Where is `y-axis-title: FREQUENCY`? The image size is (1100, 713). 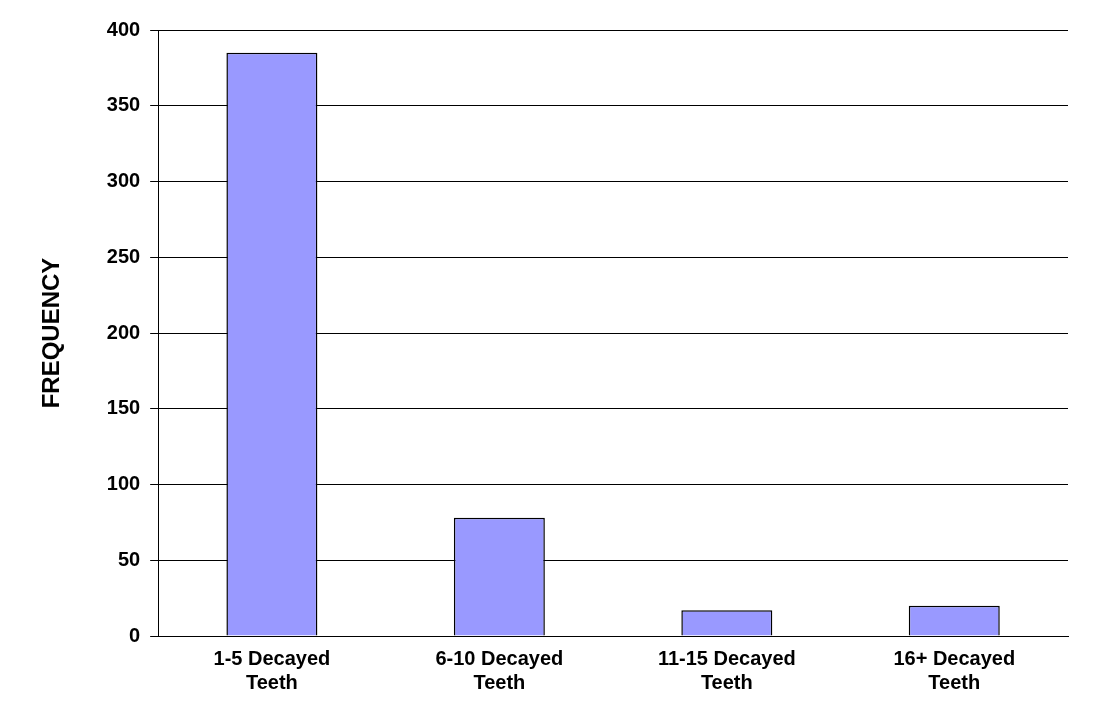 y-axis-title: FREQUENCY is located at coordinates (51, 333).